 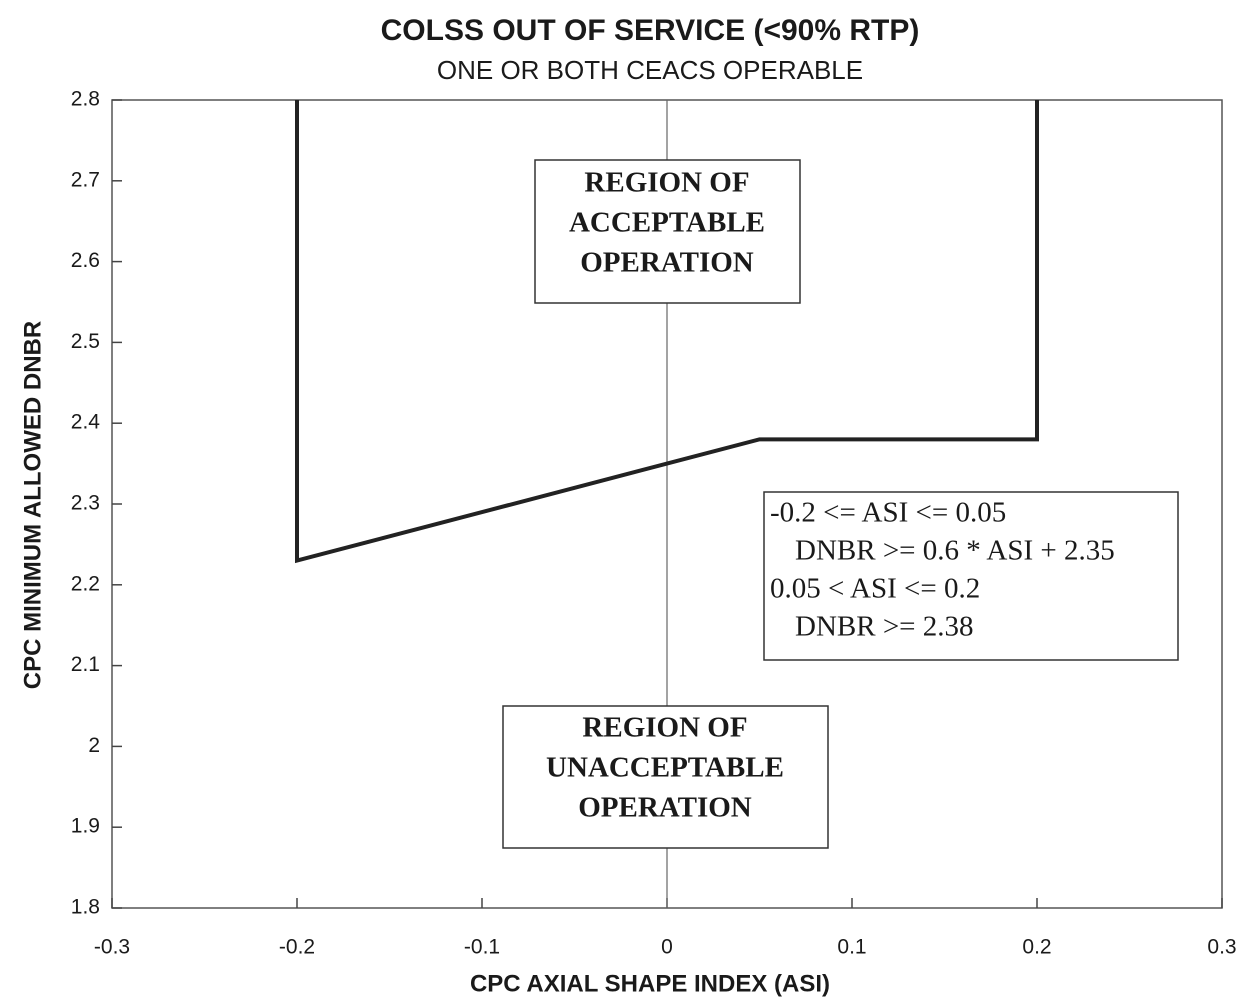 I want to click on x-tick-label: 0, so click(x=667, y=947).